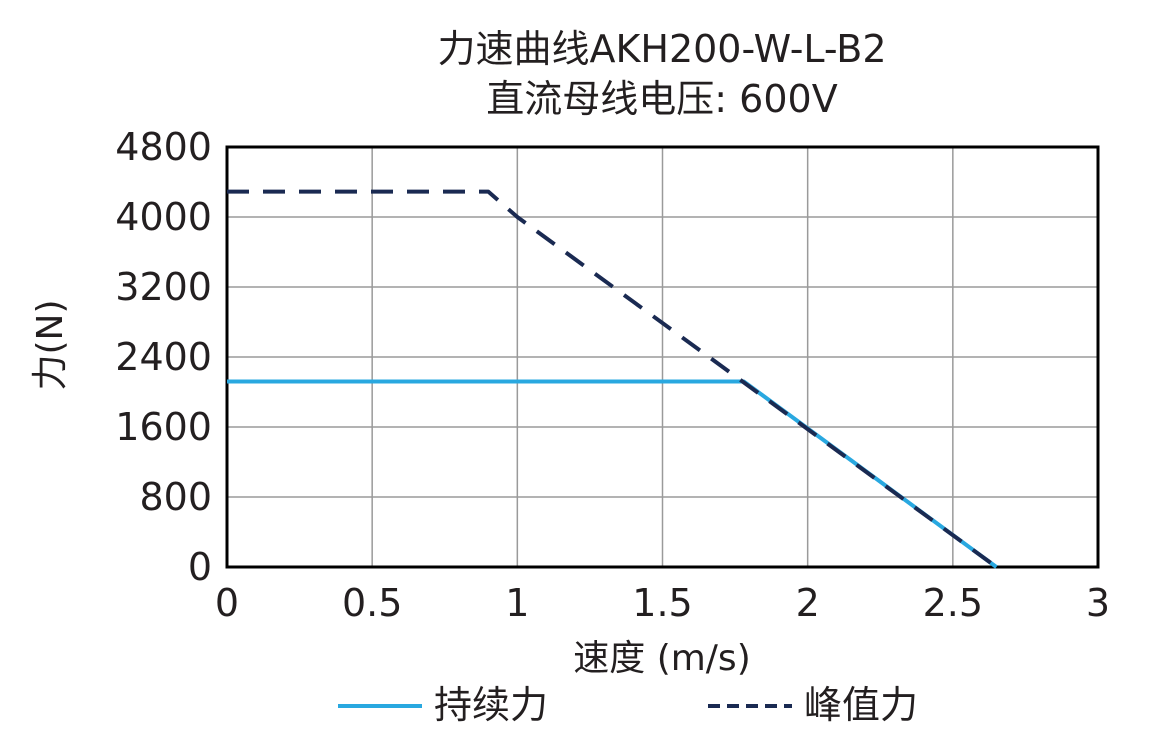  Describe the element at coordinates (163, 217) in the screenshot. I see `y-tick-label: 4000` at that location.